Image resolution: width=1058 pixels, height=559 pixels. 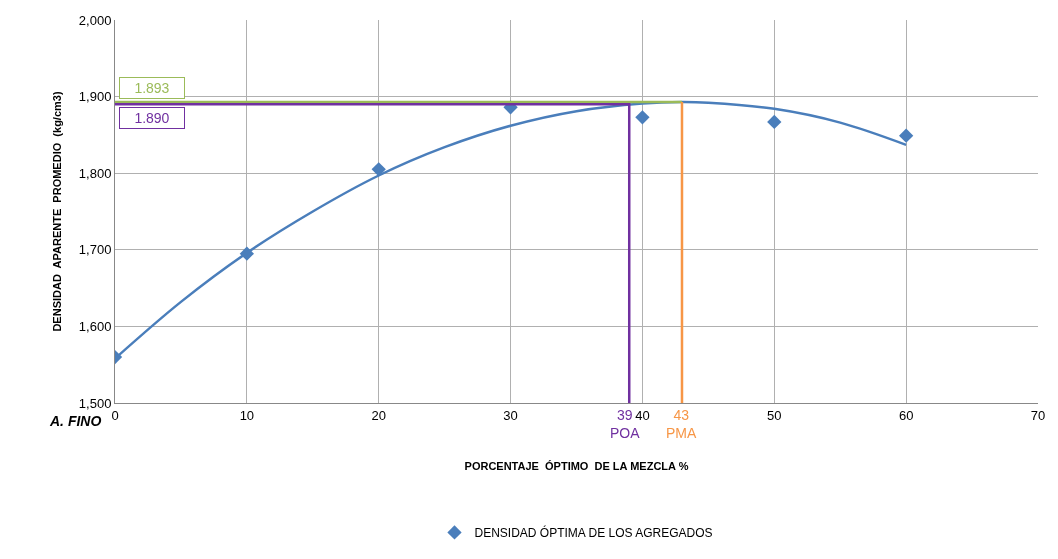 What do you see at coordinates (593, 533) in the screenshot?
I see `legend-label: DENSIDAD ÓPTIMA DE LOS AGREGADOS` at bounding box center [593, 533].